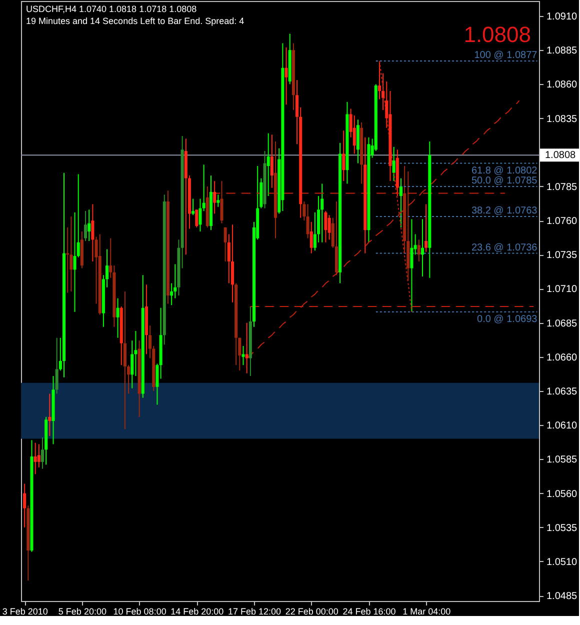 This screenshot has height=625, width=580. I want to click on series-label: 23.6 @ 1.0736, so click(504, 248).